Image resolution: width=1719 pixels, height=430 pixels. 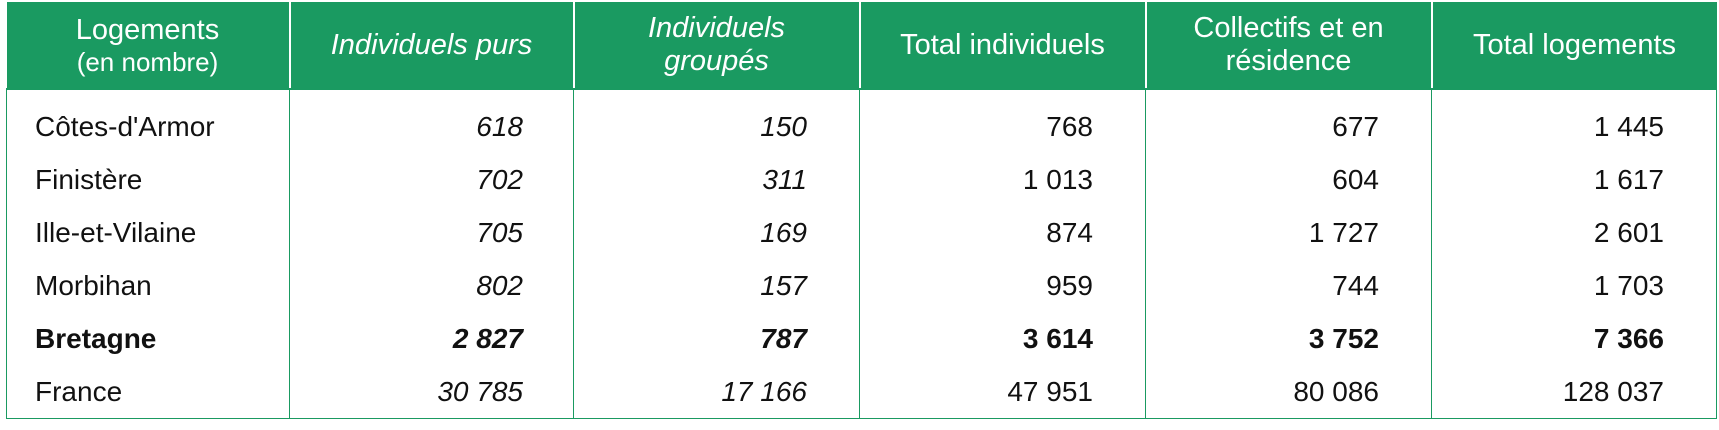 What do you see at coordinates (716, 232) in the screenshot?
I see `cell-individuels-groupes: 169` at bounding box center [716, 232].